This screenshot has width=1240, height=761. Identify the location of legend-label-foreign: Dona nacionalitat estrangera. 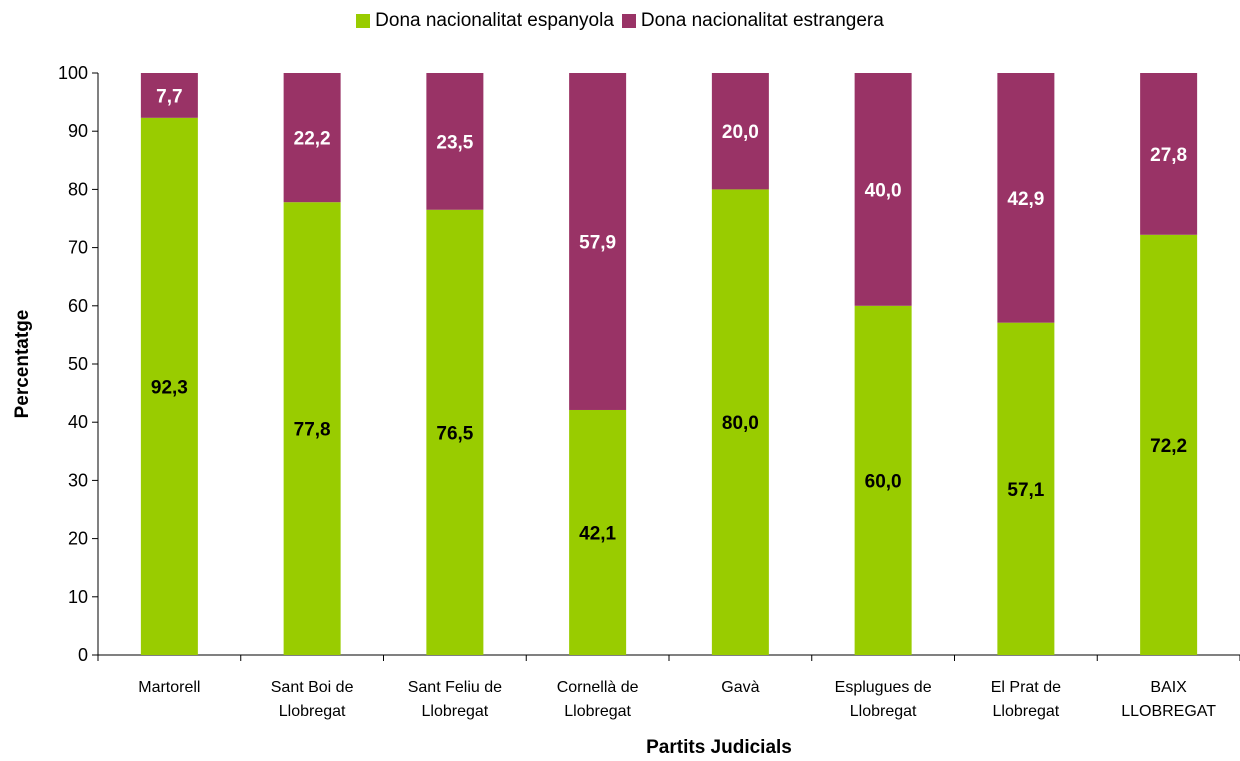
(762, 20).